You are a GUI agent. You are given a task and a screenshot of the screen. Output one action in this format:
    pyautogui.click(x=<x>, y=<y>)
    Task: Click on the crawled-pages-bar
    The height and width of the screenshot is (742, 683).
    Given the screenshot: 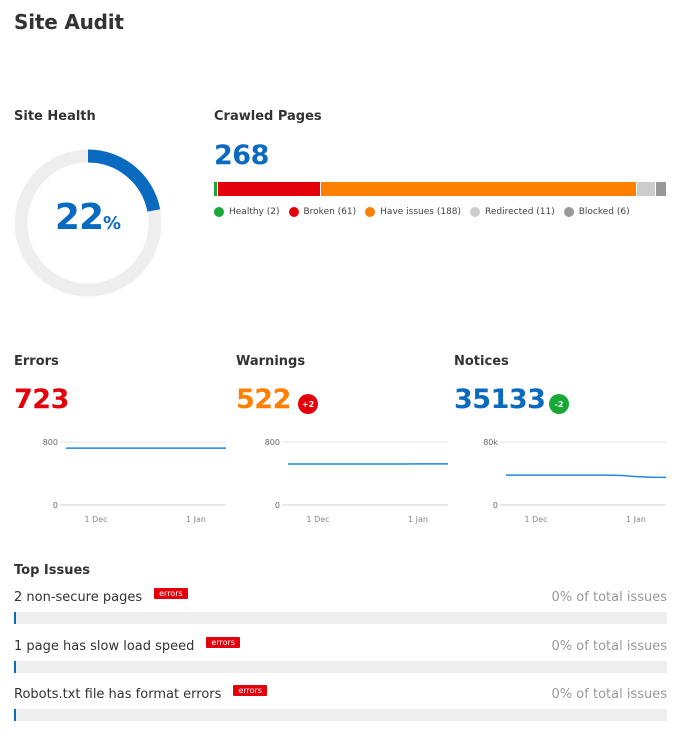 What is the action you would take?
    pyautogui.click(x=440, y=189)
    